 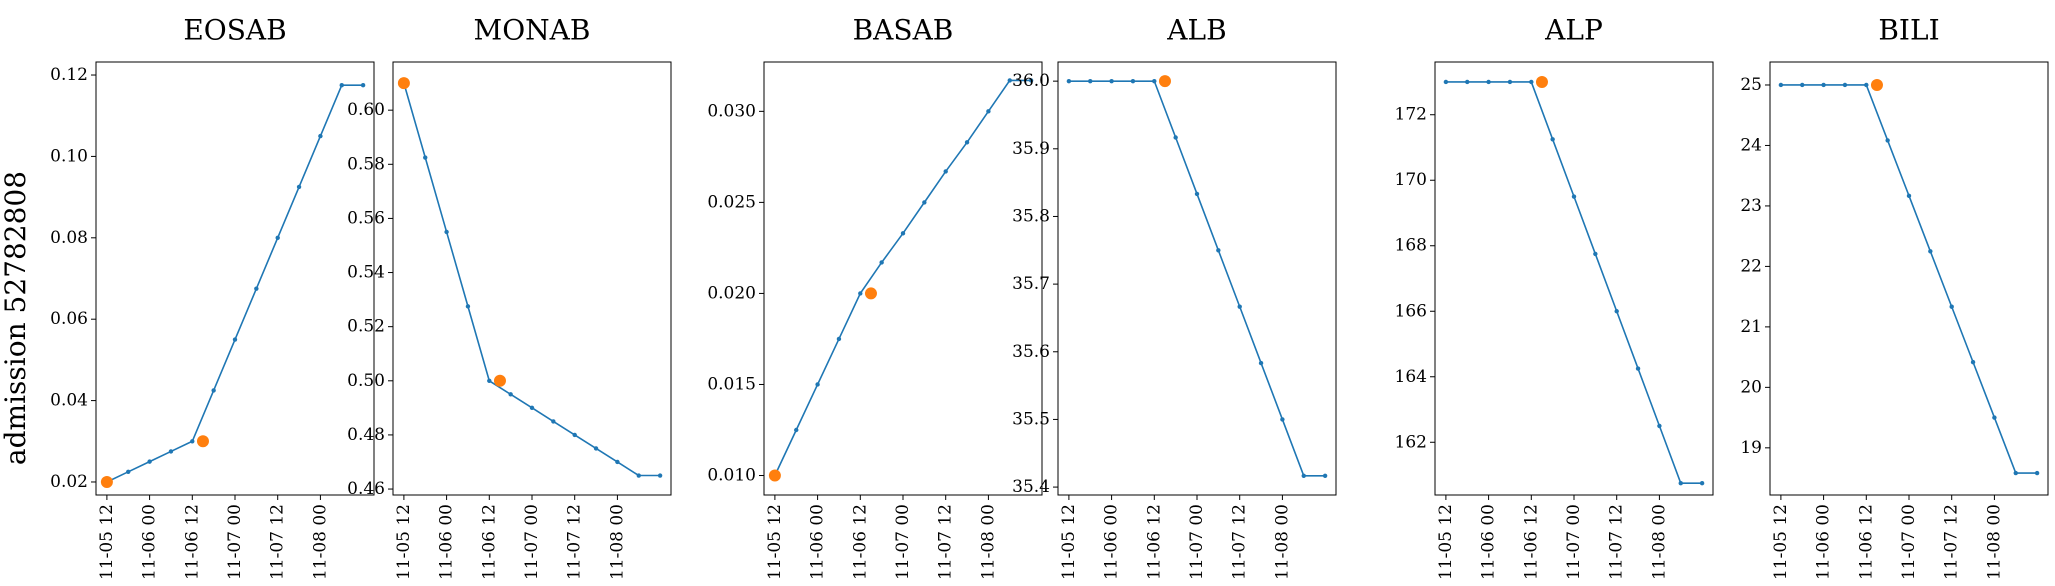 I want to click on y-tick-label: 36.0, so click(x=1031, y=81).